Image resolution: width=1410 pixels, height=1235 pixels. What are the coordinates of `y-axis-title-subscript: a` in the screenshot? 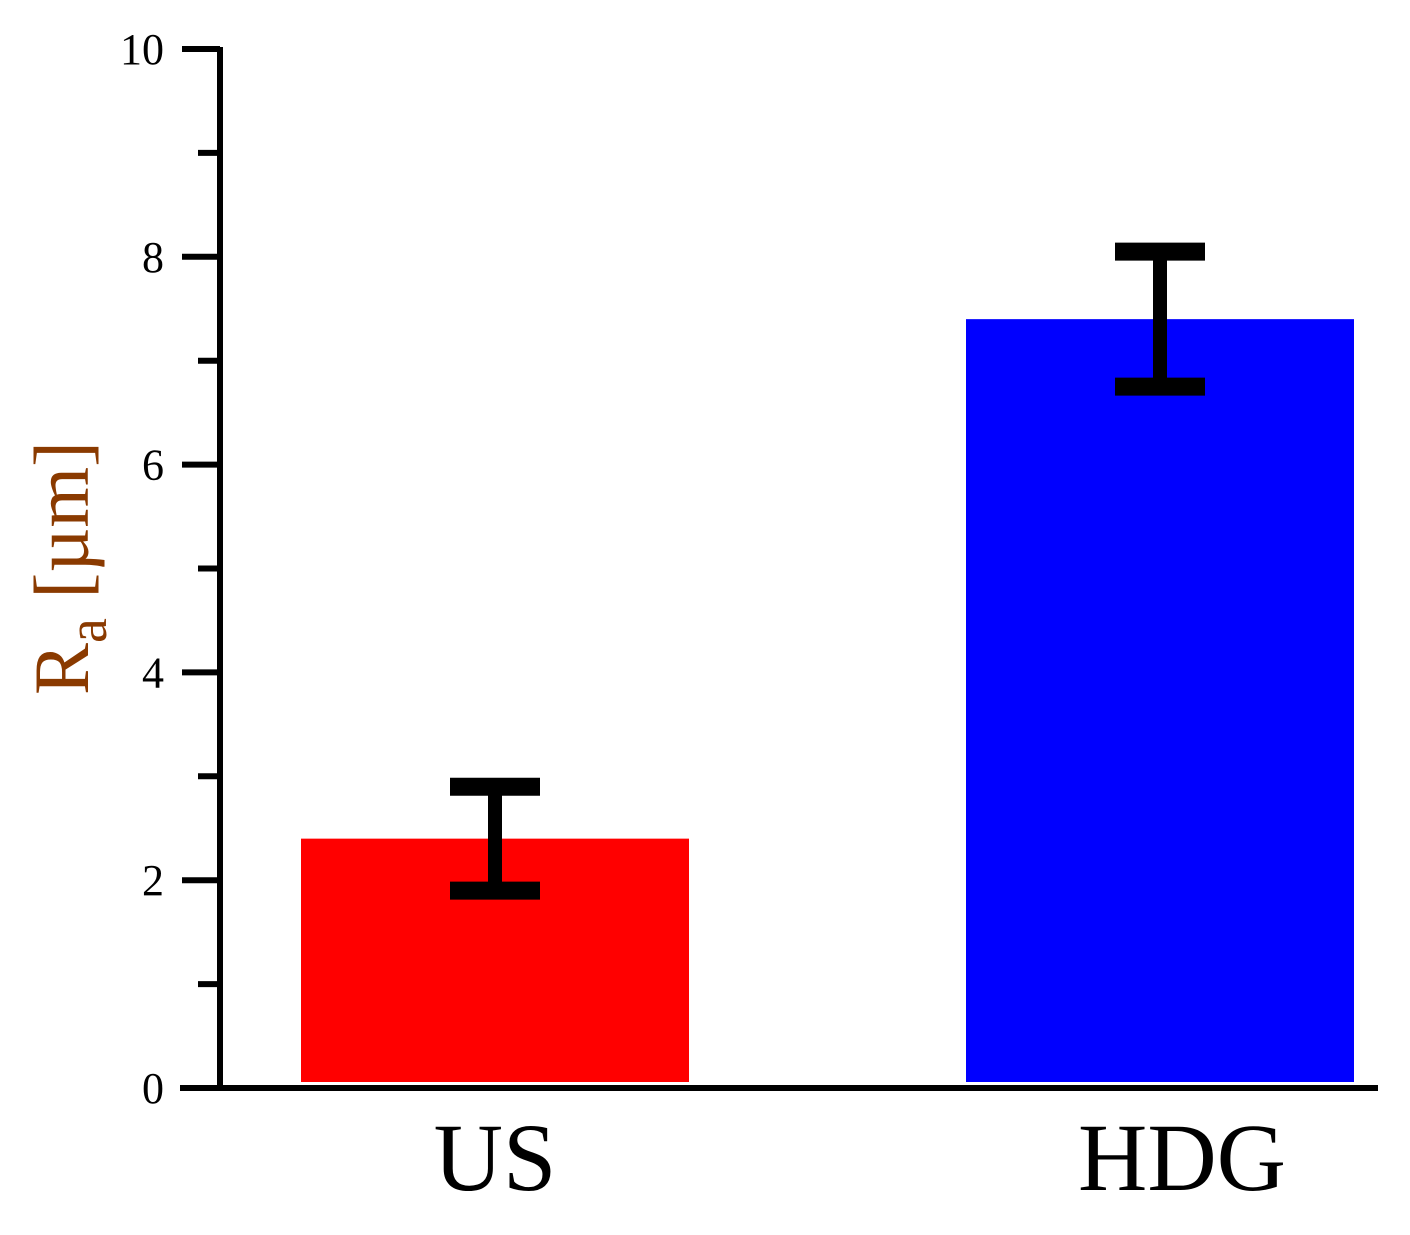 It's located at (88, 630).